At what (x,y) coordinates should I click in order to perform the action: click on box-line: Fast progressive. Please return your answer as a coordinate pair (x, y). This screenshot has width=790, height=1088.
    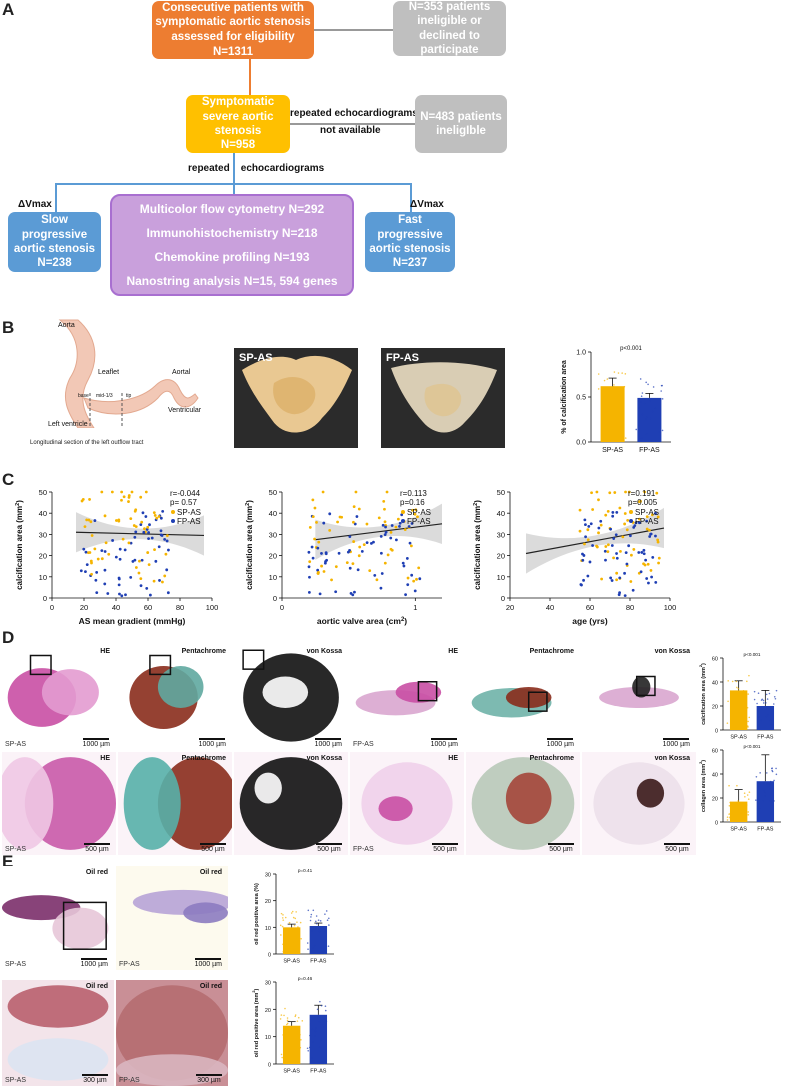
    Looking at the image, I should click on (410, 227).